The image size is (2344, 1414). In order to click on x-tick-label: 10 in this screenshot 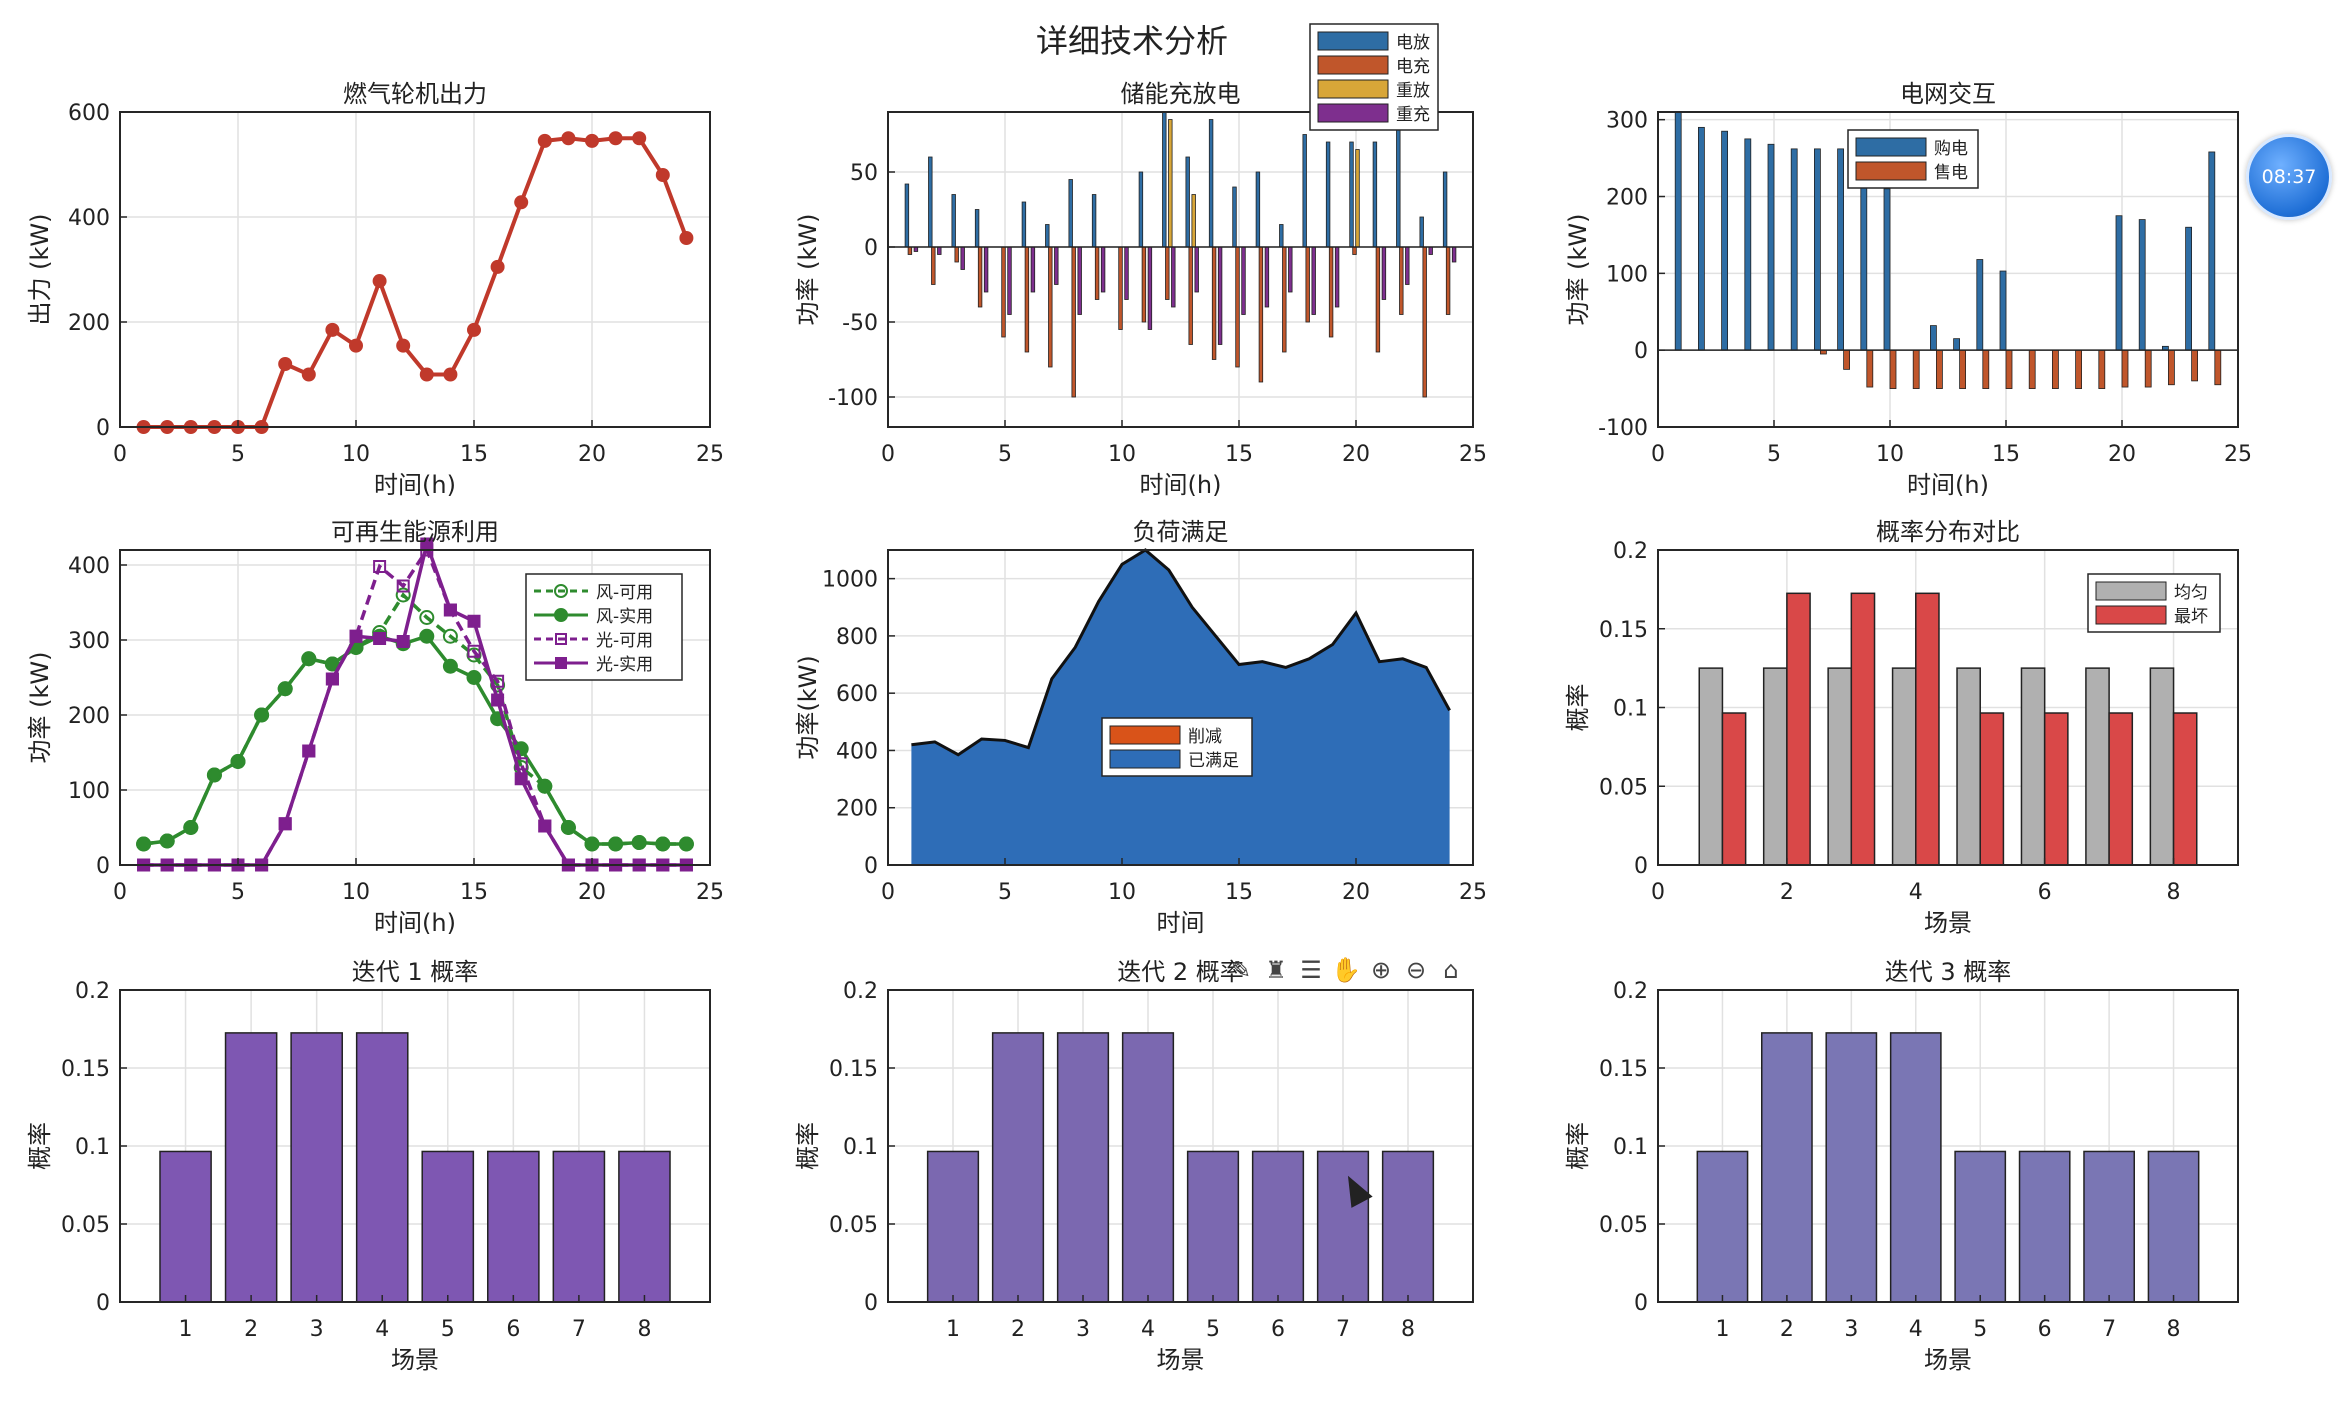, I will do `click(1122, 454)`.